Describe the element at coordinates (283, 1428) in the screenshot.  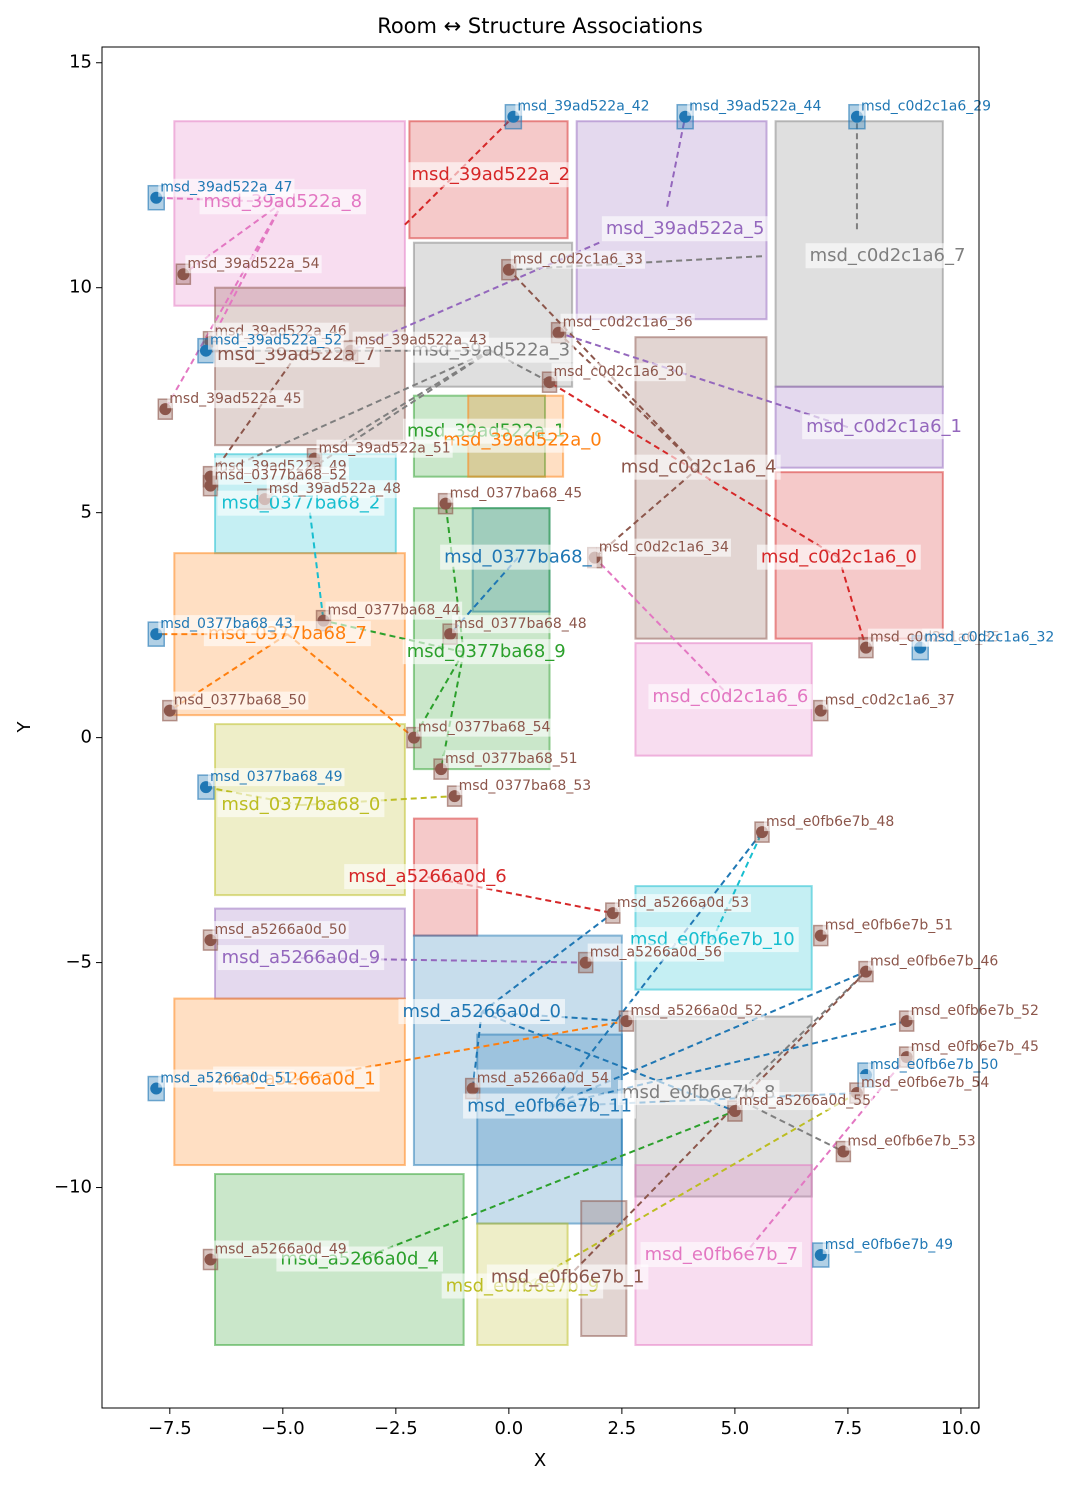
I see `x-tick-label: −5.0` at that location.